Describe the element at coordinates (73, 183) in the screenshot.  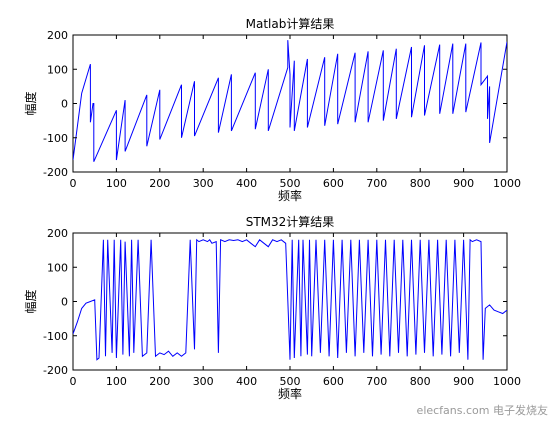
I see `chart-1-x-tick-label: 0` at that location.